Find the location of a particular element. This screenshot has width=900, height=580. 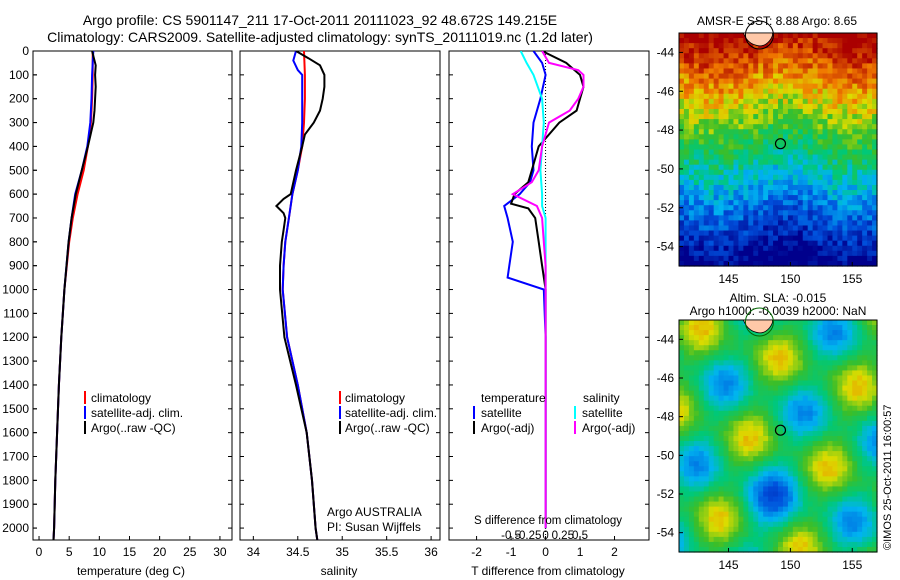

lat-tick-label: -44 is located at coordinates (666, 339).